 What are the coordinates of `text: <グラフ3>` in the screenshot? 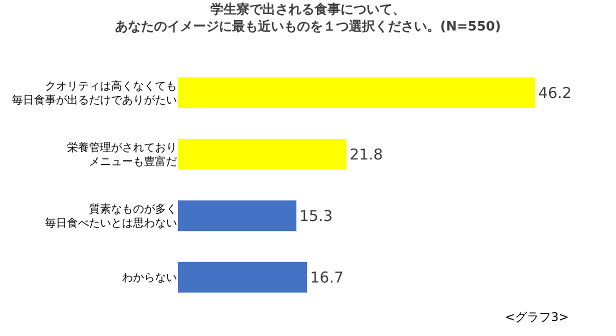 It's located at (537, 317).